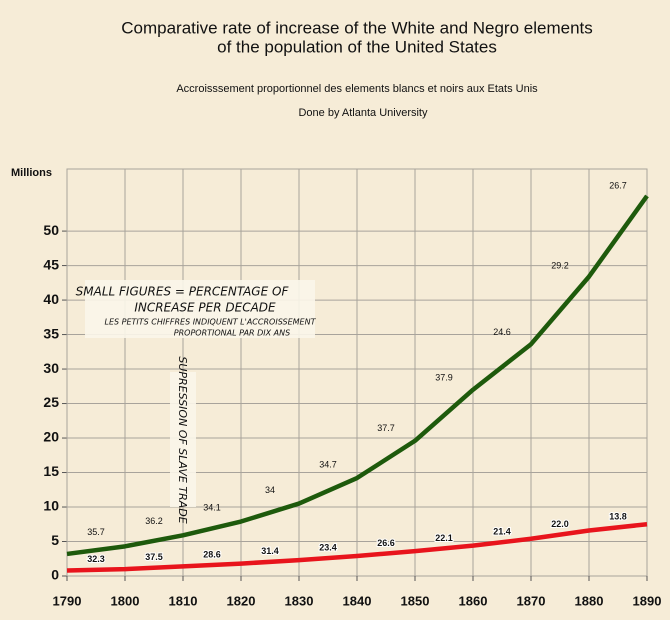 This screenshot has width=670, height=620. Describe the element at coordinates (328, 465) in the screenshot. I see `data-label: 34.7` at that location.